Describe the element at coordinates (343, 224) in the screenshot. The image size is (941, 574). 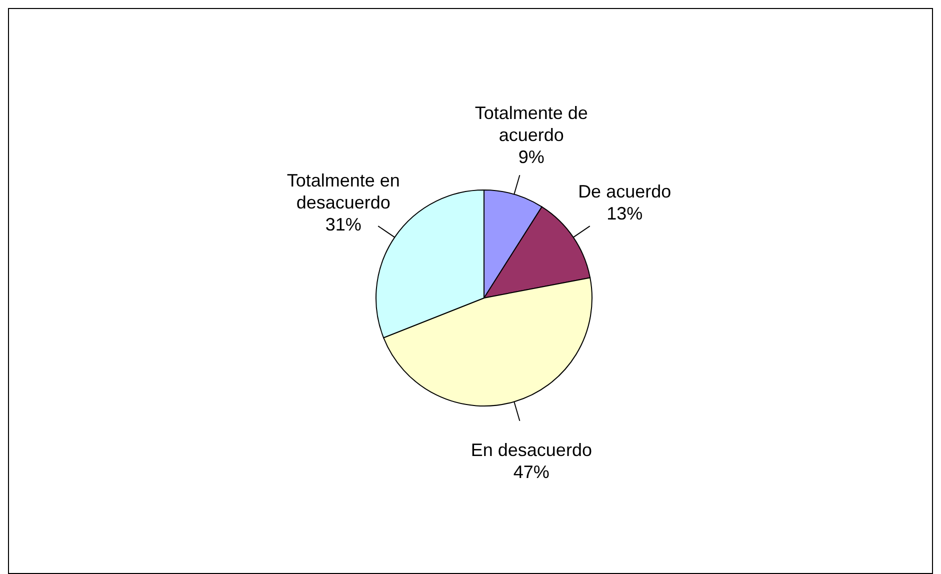
I see `data-label: 31%` at that location.